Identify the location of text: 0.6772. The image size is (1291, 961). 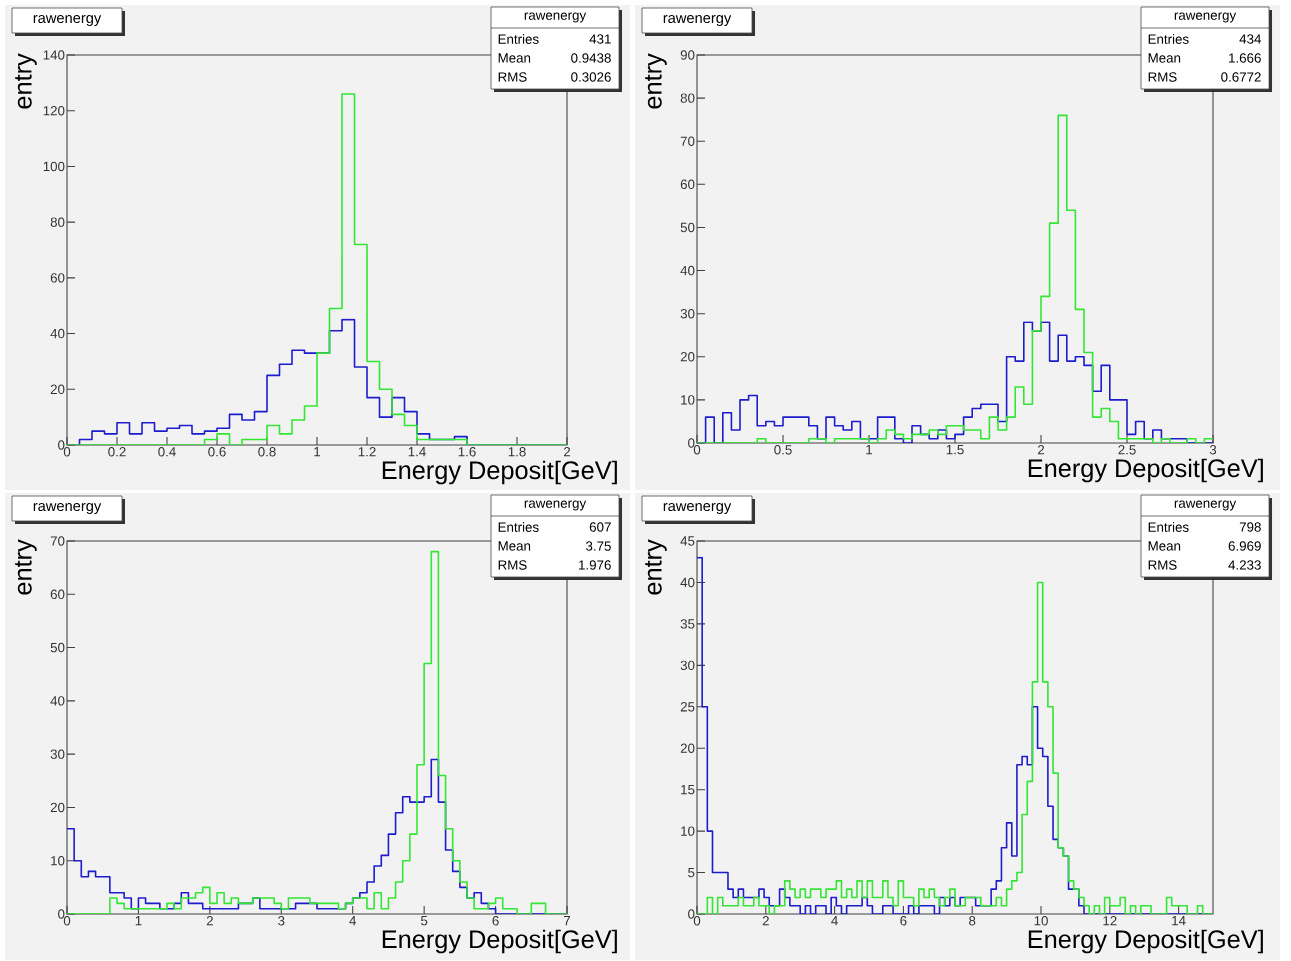
(1241, 77).